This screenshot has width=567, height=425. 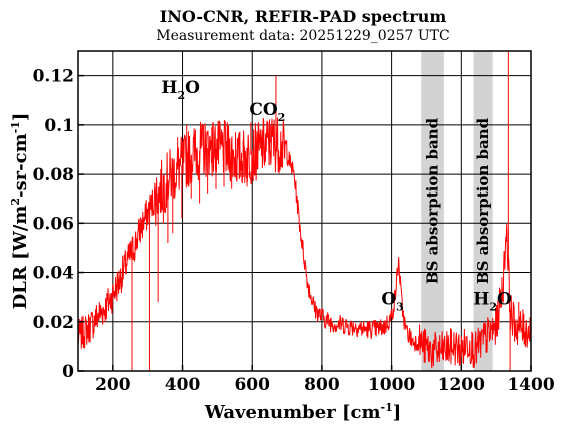 I want to click on absorption-bands: BS absorption band BS absorption band, so click(x=457, y=211).